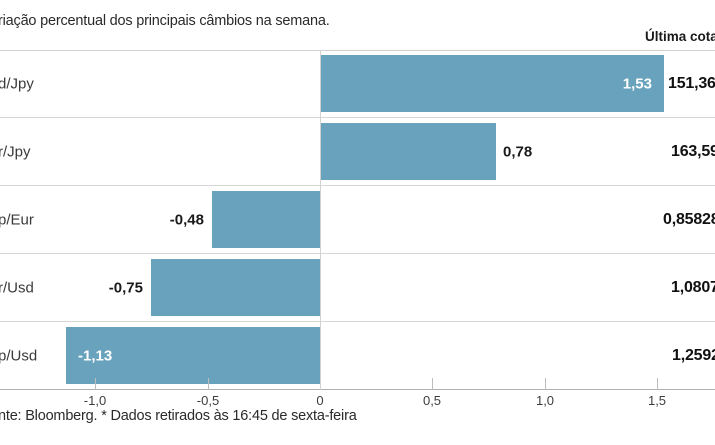 This screenshot has width=715, height=445. Describe the element at coordinates (17, 83) in the screenshot. I see `pair-label: d/Jpy` at that location.